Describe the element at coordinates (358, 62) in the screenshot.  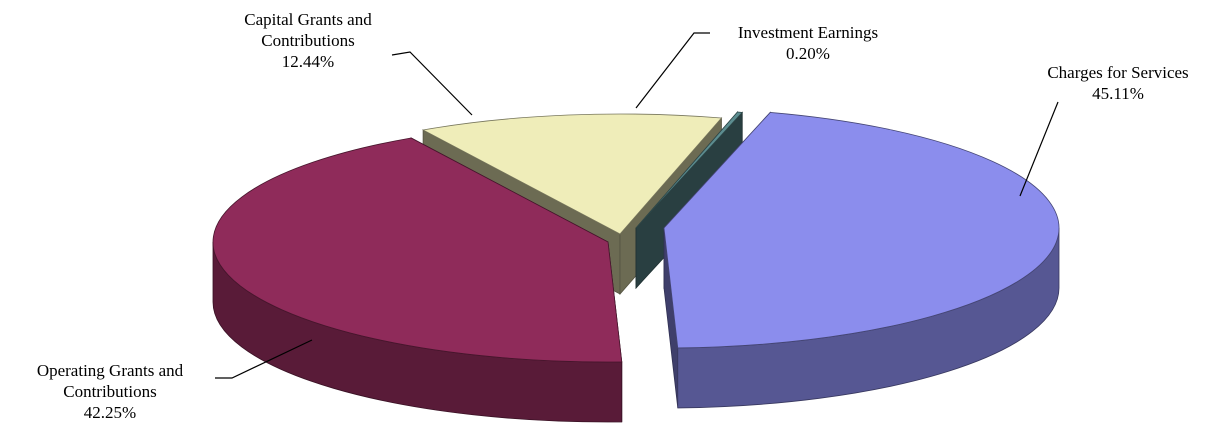
I see `slice-label-2: Capital Grants and Contributions 12.44%` at that location.